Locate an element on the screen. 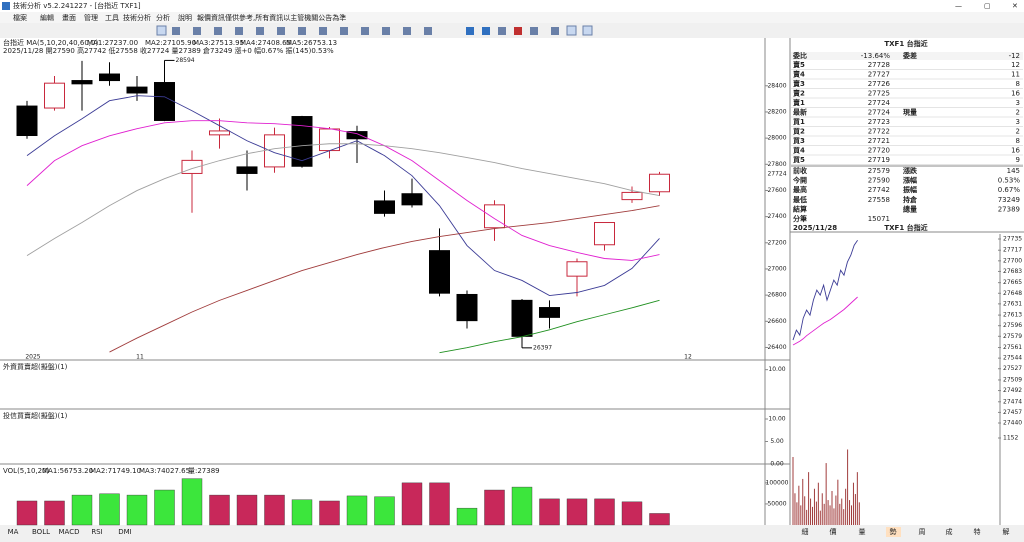 This screenshot has width=1024, height=542. view-tab: 特 is located at coordinates (977, 531).